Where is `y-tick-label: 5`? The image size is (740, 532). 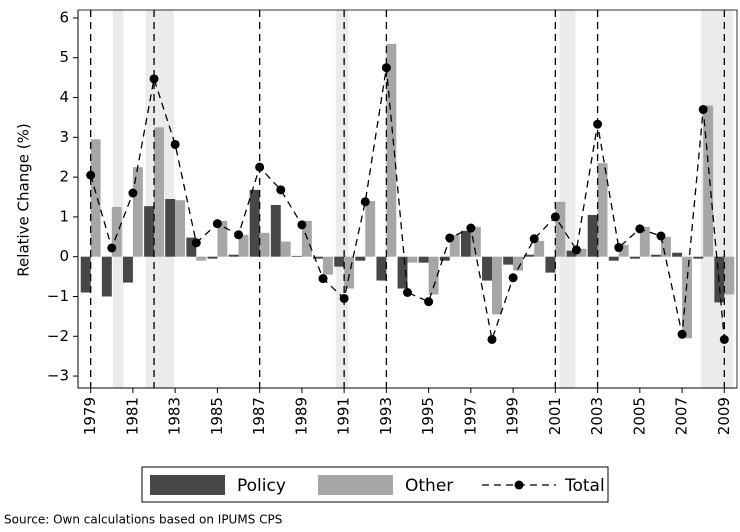 y-tick-label: 5 is located at coordinates (64, 57).